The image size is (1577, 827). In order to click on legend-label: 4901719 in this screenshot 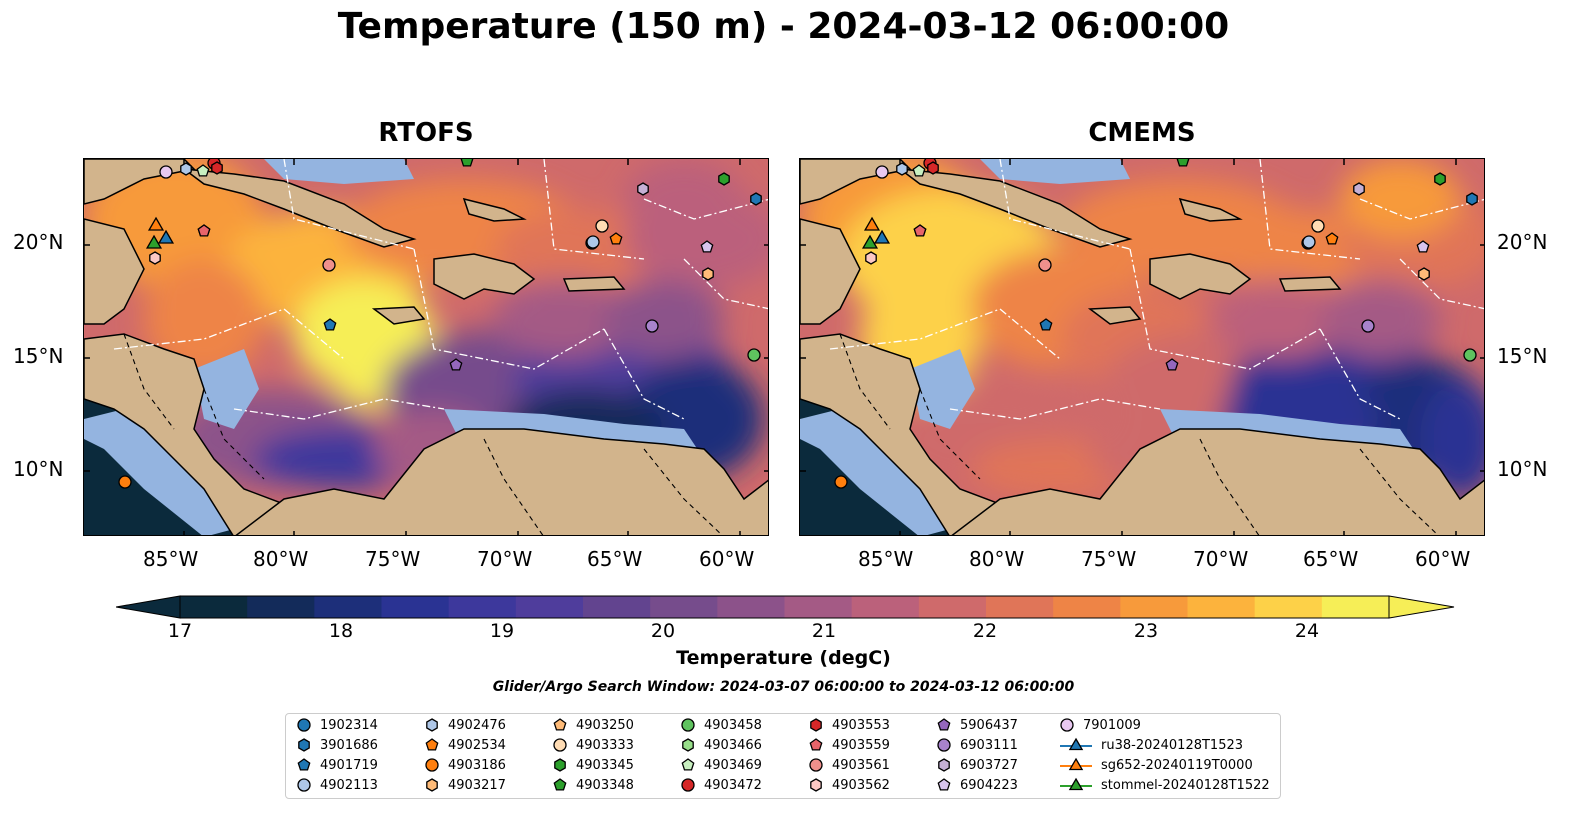, I will do `click(349, 765)`.